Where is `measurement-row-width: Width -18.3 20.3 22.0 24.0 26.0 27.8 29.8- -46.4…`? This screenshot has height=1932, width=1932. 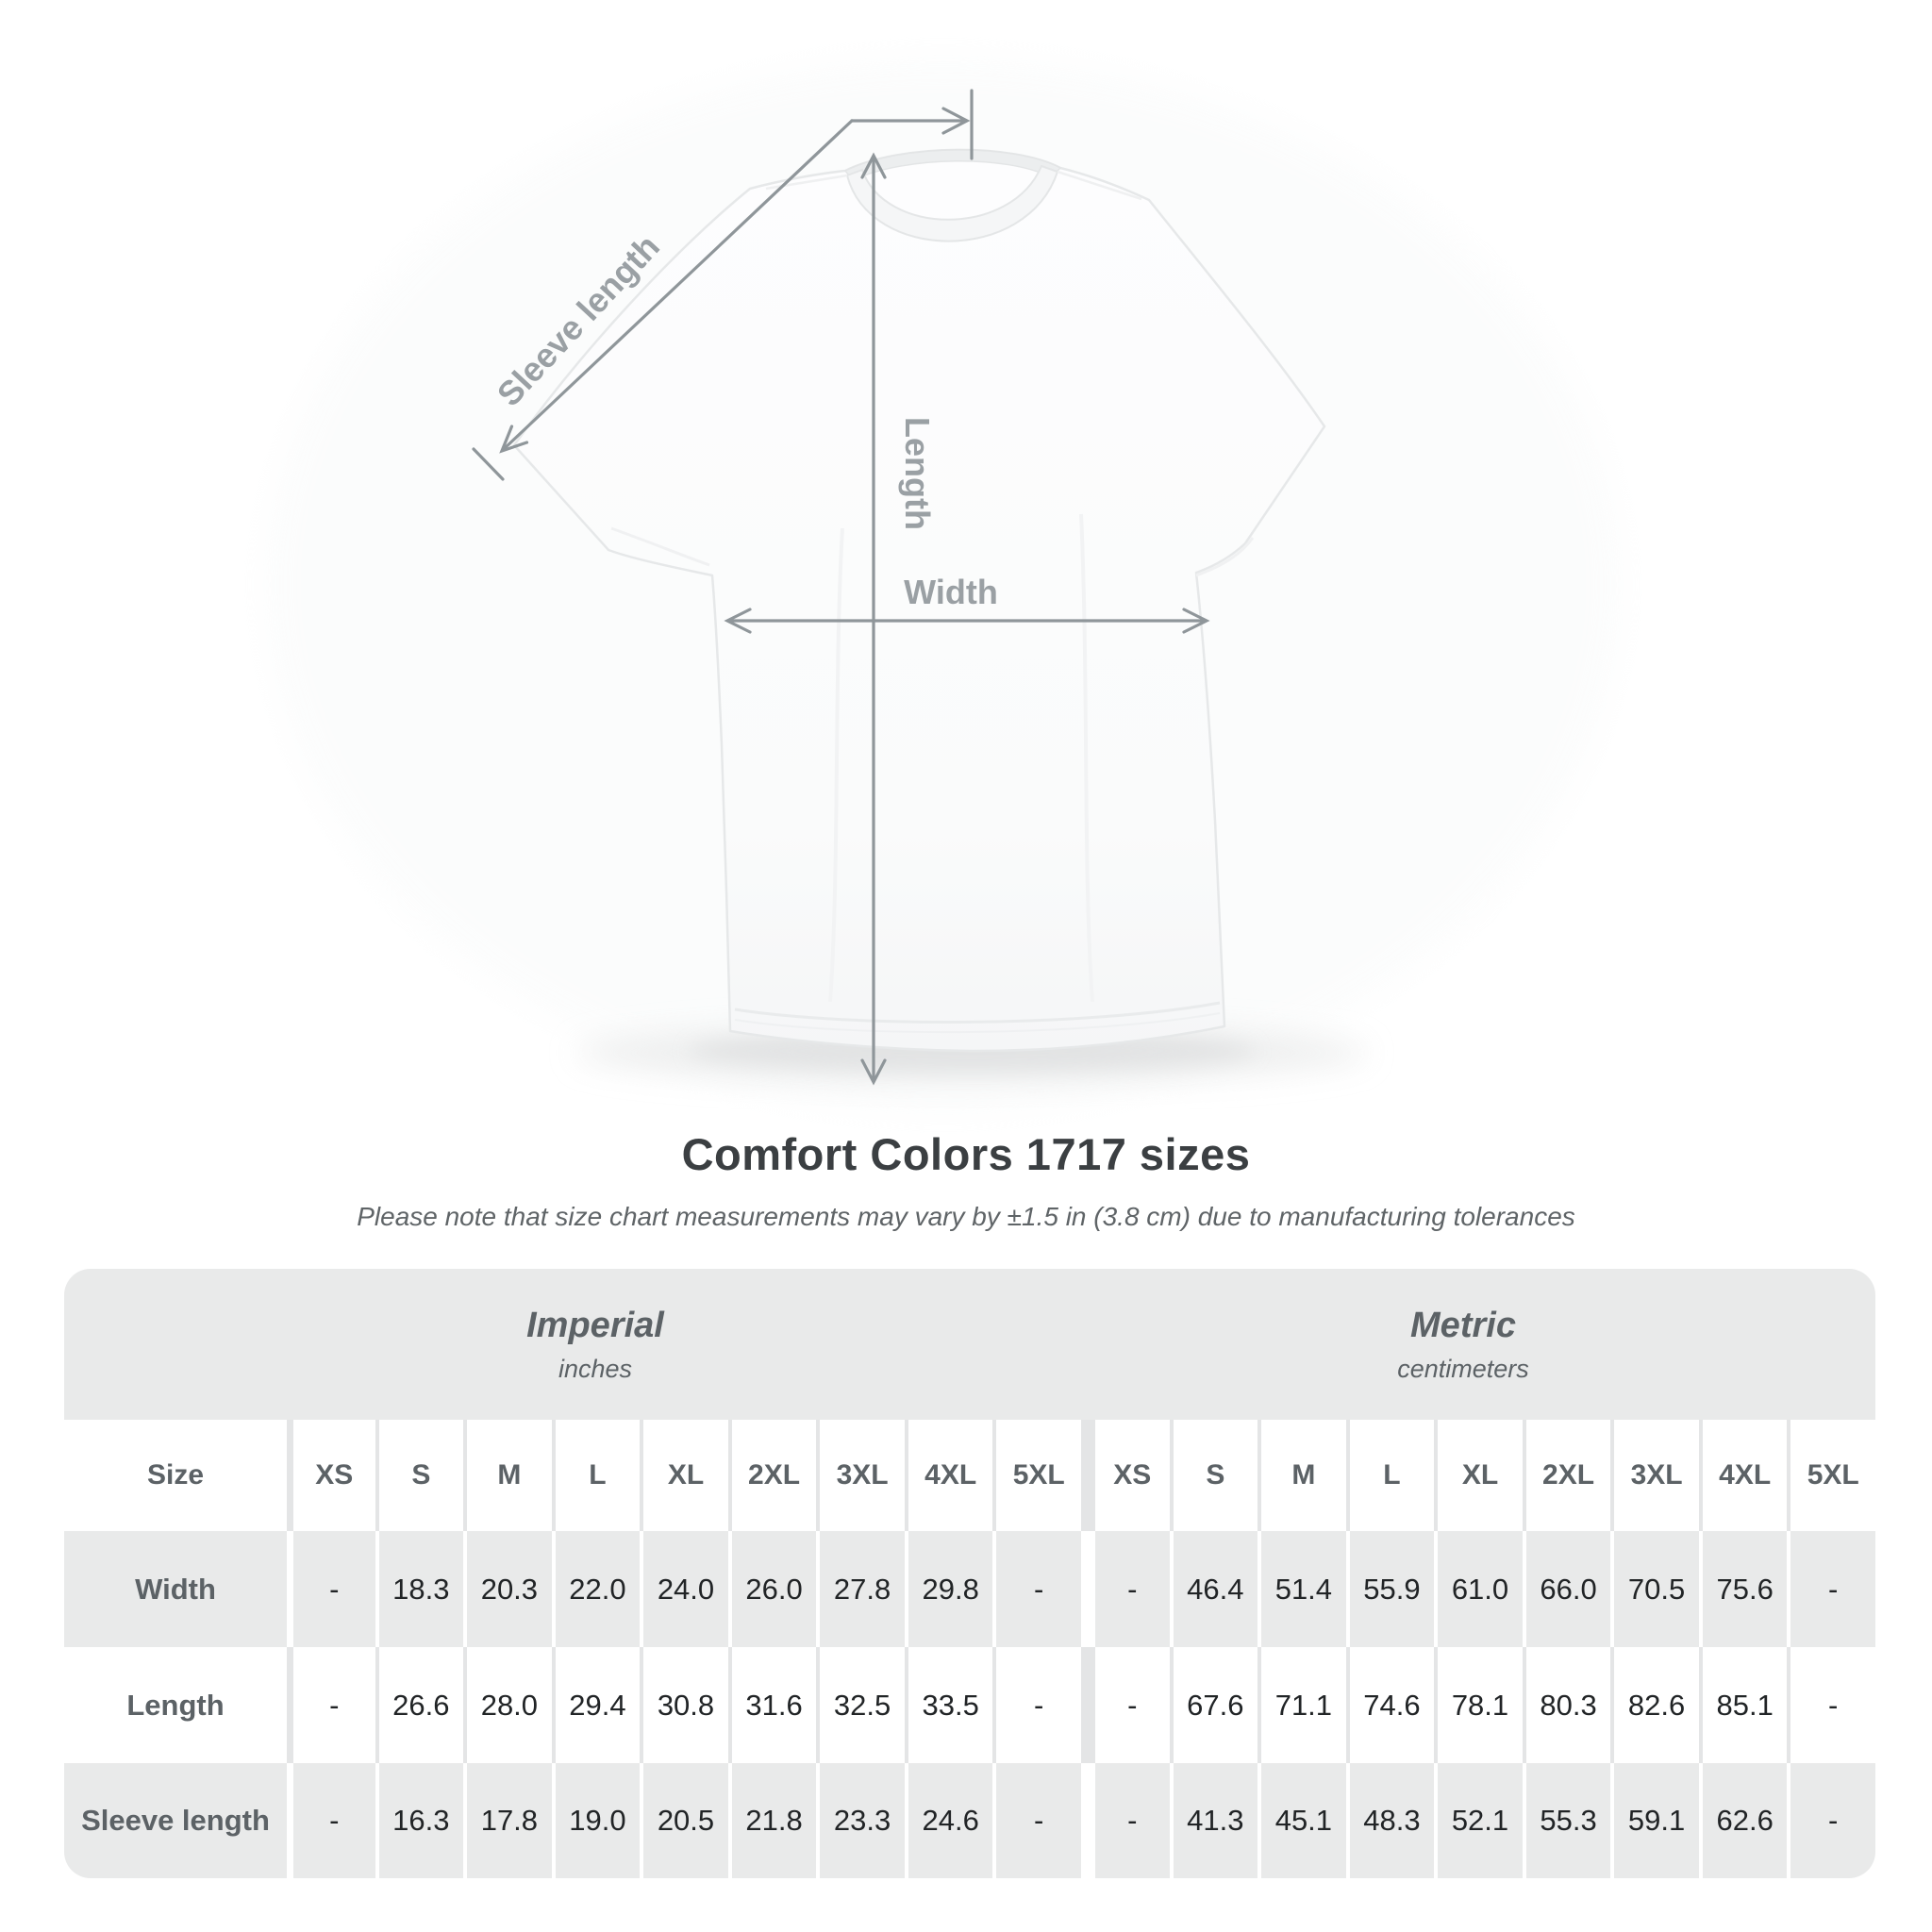 measurement-row-width: Width -18.3 20.3 22.0 24.0 26.0 27.8 29.8- -46.4… is located at coordinates (969, 1589).